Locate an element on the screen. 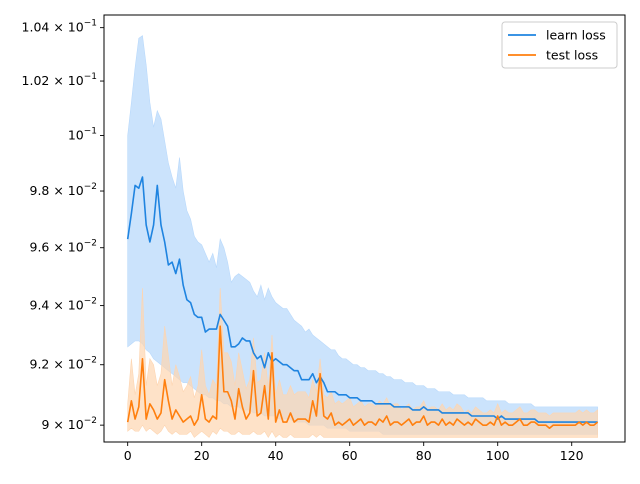 This screenshot has height=484, width=640. x-axis-ticks: 0 20 40 60 80 100 120 is located at coordinates (354, 452).